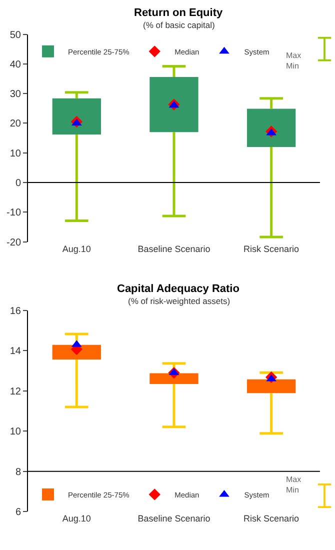  I want to click on y-tick-label: 20, so click(16, 124).